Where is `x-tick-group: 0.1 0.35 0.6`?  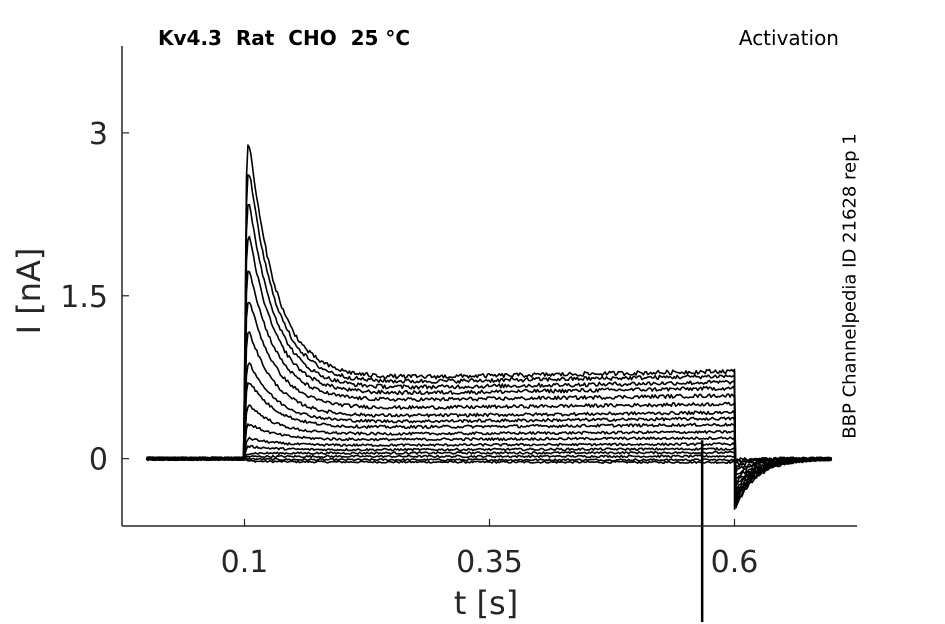 x-tick-group: 0.1 0.35 0.6 is located at coordinates (490, 549).